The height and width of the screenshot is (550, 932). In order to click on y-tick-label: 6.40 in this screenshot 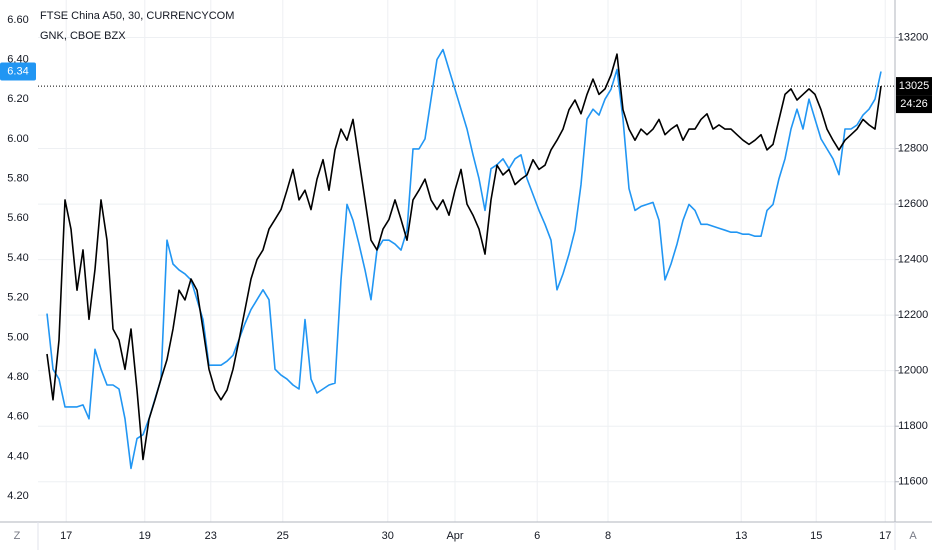, I will do `click(17, 59)`.